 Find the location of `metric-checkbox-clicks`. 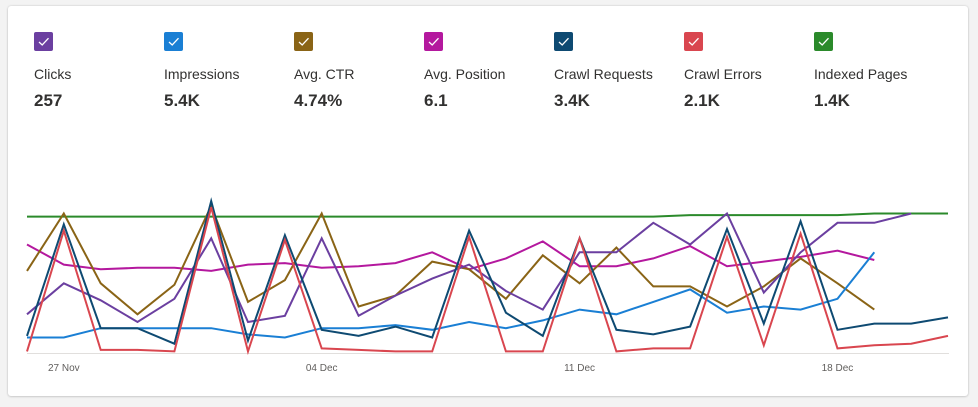

metric-checkbox-clicks is located at coordinates (43, 41).